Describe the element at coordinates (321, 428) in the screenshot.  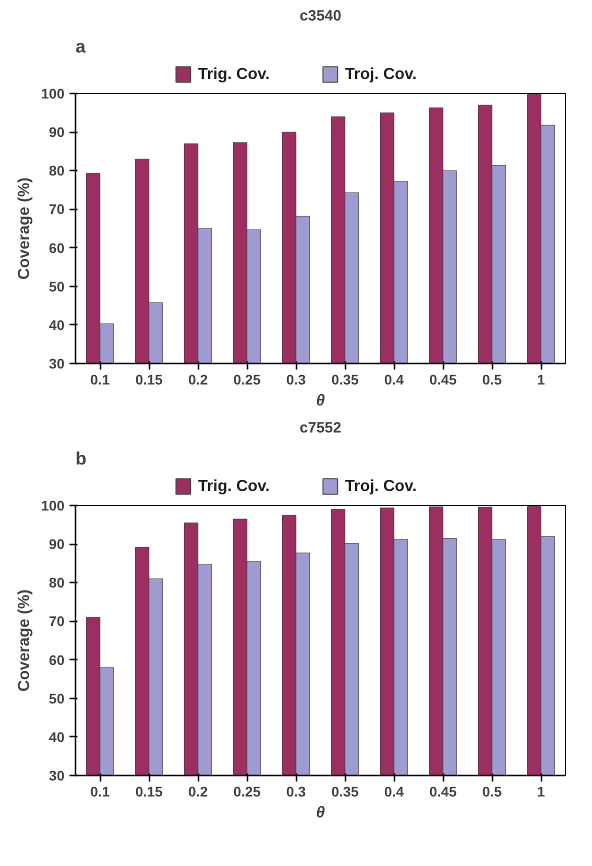
I see `chart-title: c7552` at that location.